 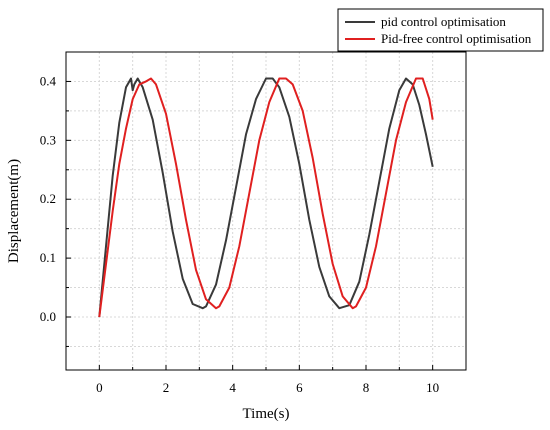 What do you see at coordinates (48, 139) in the screenshot?
I see `y-tick-label: 0.3` at bounding box center [48, 139].